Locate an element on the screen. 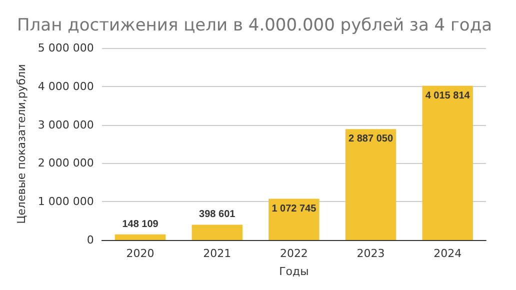  y-tick-label: 5 000 000 is located at coordinates (66, 48).